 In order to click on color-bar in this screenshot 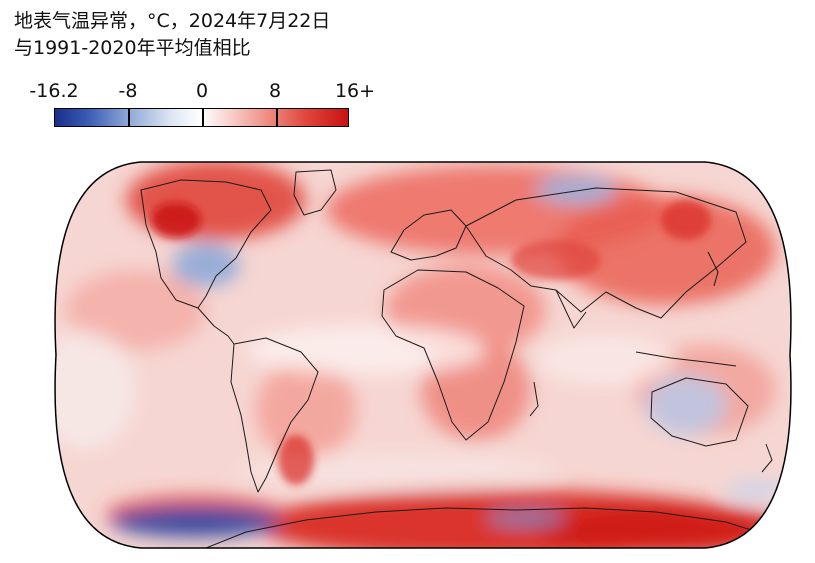, I will do `click(201, 117)`.